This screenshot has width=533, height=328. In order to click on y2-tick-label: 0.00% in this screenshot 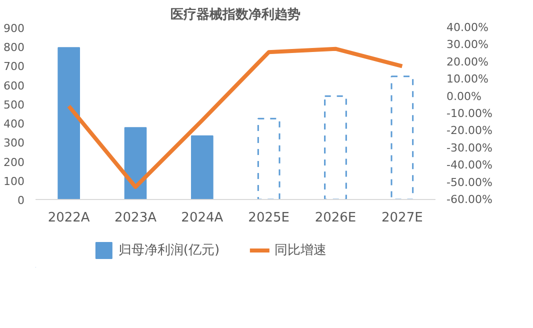, I will do `click(464, 96)`.